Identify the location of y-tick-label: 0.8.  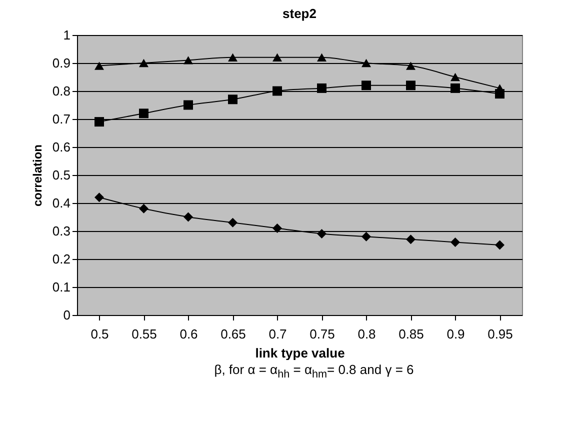
(61, 91).